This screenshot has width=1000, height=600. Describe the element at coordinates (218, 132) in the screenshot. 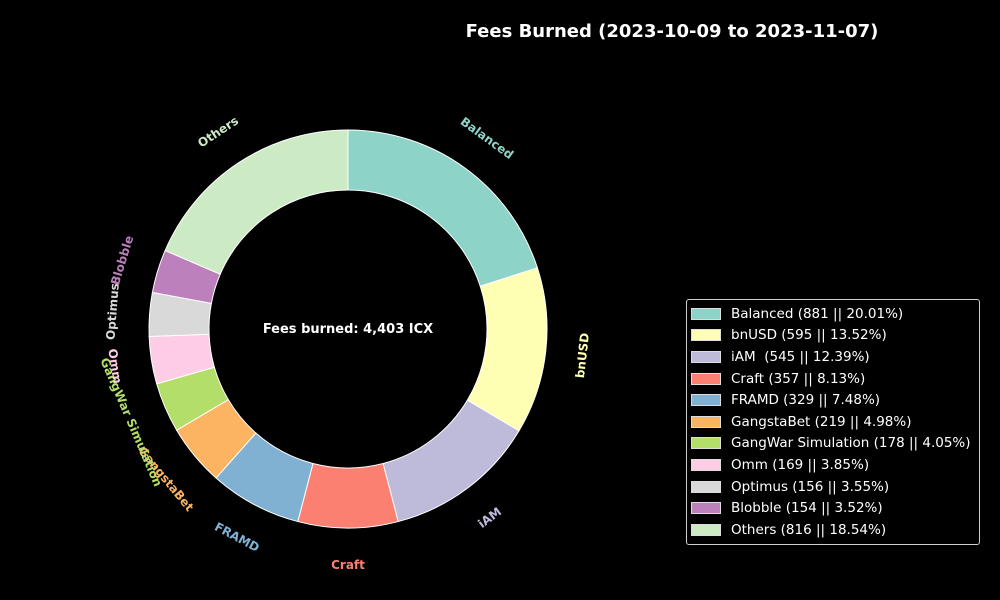

I see `slice-label-others: Others` at that location.